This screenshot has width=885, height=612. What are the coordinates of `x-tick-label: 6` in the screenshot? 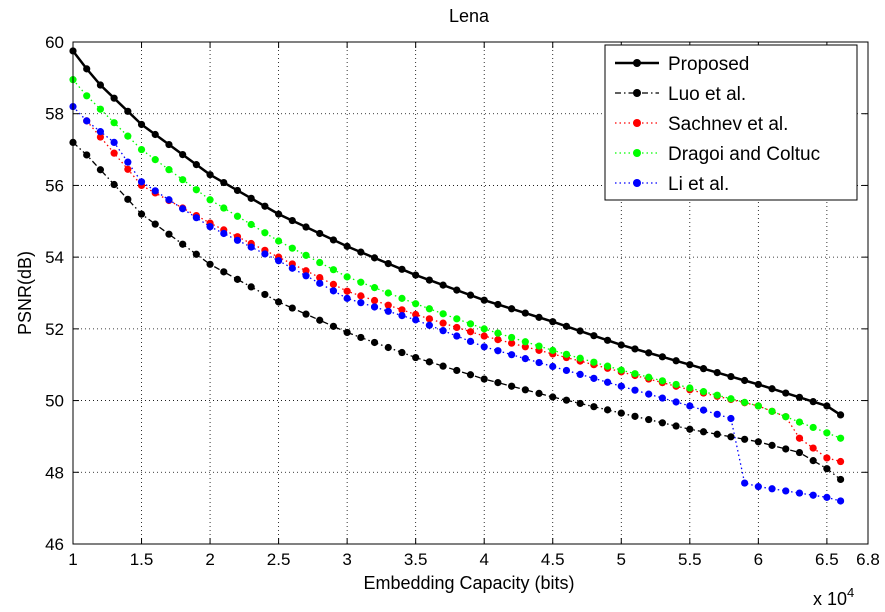 It's located at (758, 559).